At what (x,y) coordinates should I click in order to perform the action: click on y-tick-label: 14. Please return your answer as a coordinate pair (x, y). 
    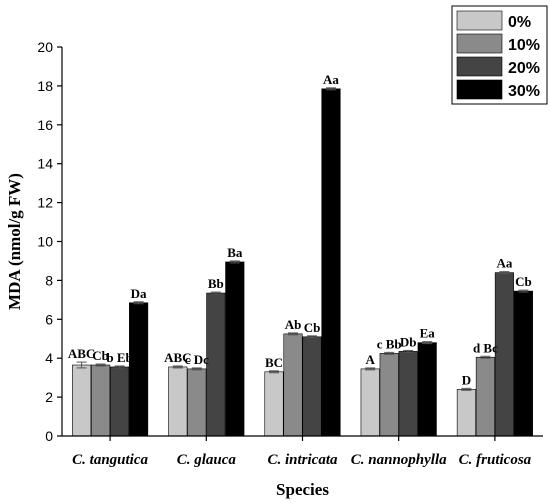
    Looking at the image, I should click on (45, 164).